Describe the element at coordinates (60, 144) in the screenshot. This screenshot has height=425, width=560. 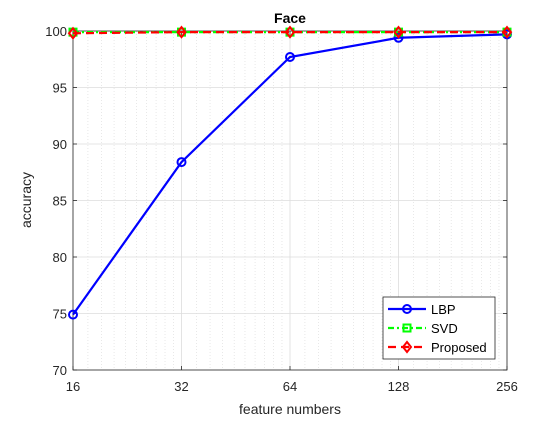
I see `y-tick-label: 90` at that location.